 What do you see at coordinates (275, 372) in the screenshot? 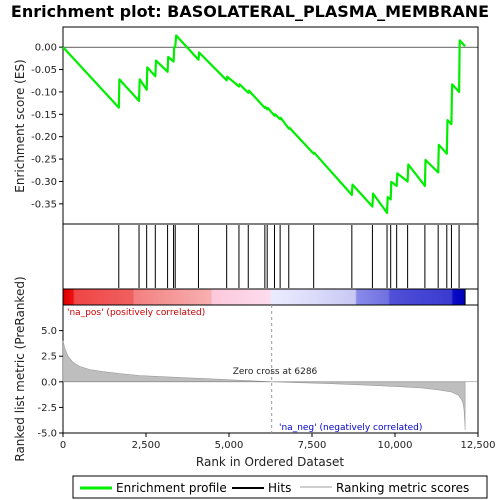
I see `zero-cross-label: Zero cross at 6286` at bounding box center [275, 372].